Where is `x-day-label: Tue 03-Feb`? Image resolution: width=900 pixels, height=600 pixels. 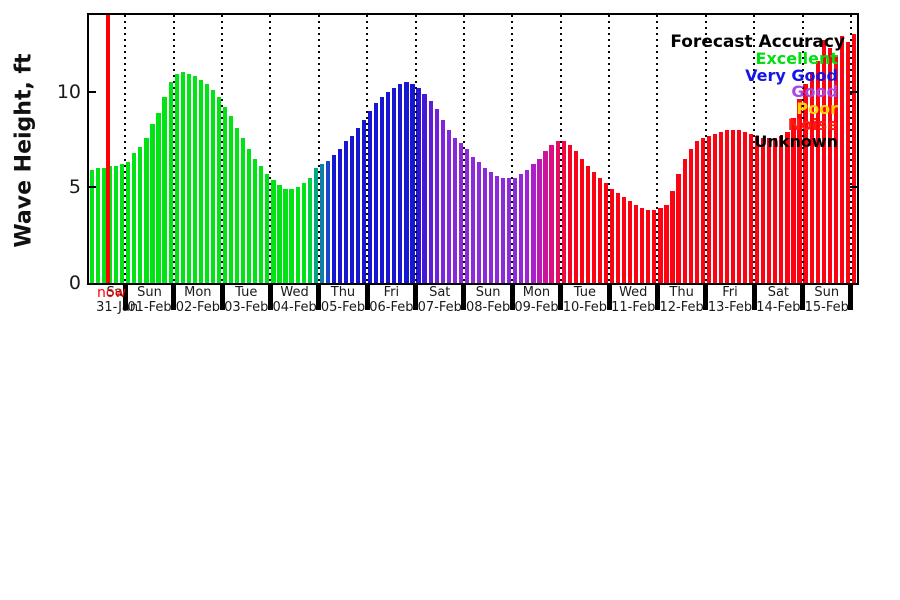
x-day-label: Tue 03-Feb is located at coordinates (246, 300).